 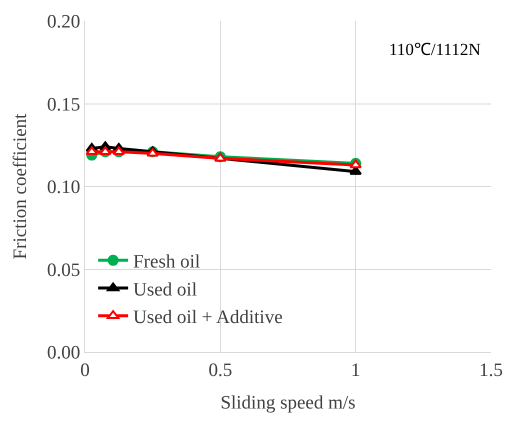 What do you see at coordinates (166, 262) in the screenshot?
I see `legend-label: Fresh oil` at bounding box center [166, 262].